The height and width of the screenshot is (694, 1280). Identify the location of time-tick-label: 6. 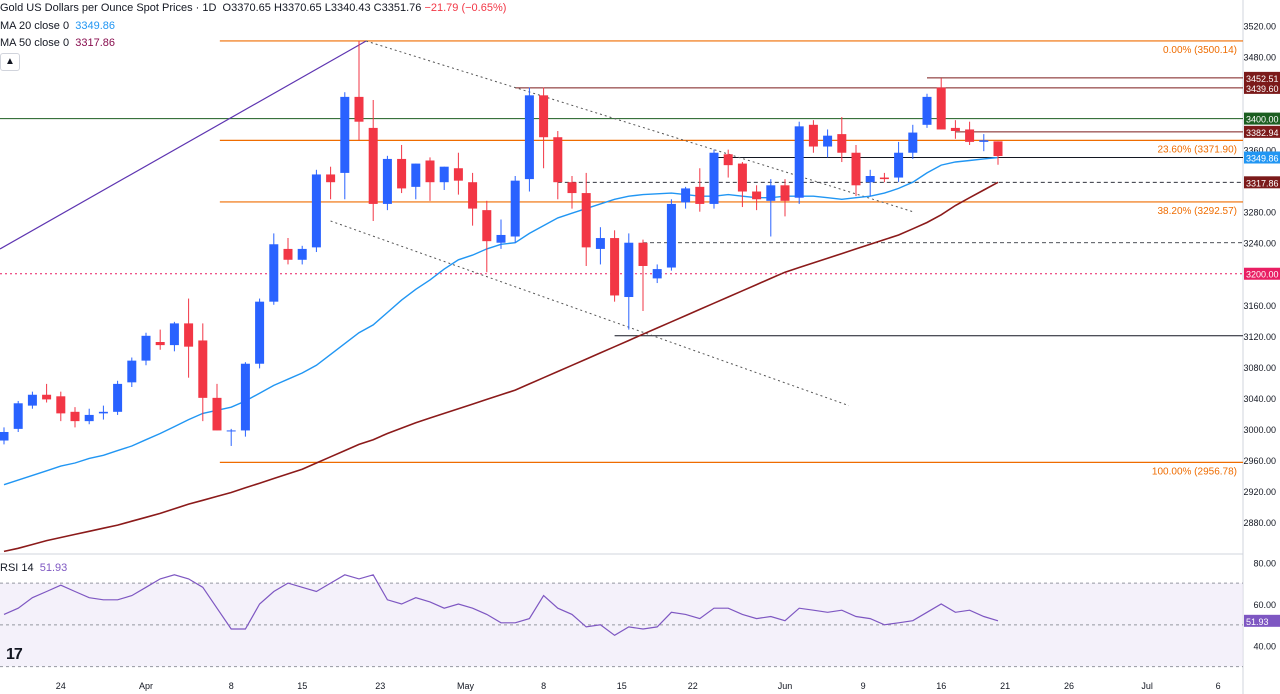
(1218, 686).